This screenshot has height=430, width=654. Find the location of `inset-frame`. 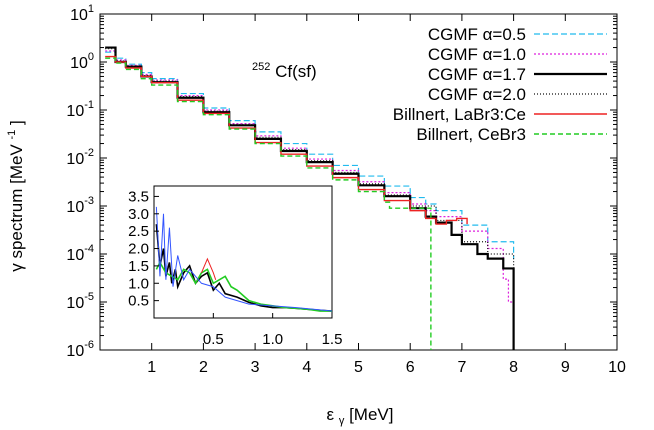

inset-frame is located at coordinates (243, 252).